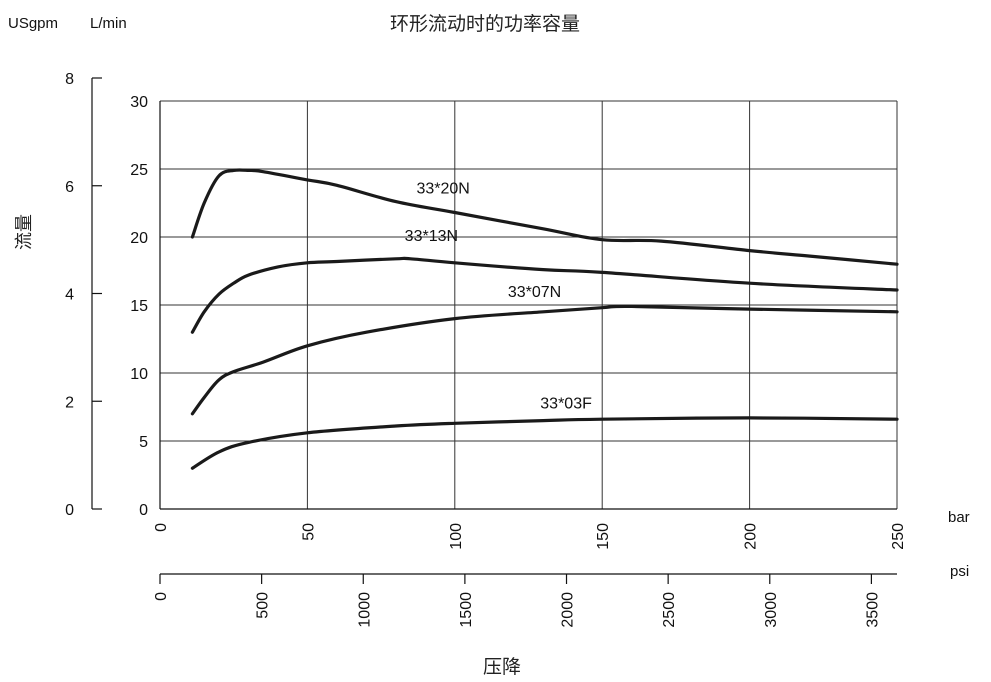 This screenshot has height=682, width=991. I want to click on gpm-tick-label: 6, so click(69, 187).